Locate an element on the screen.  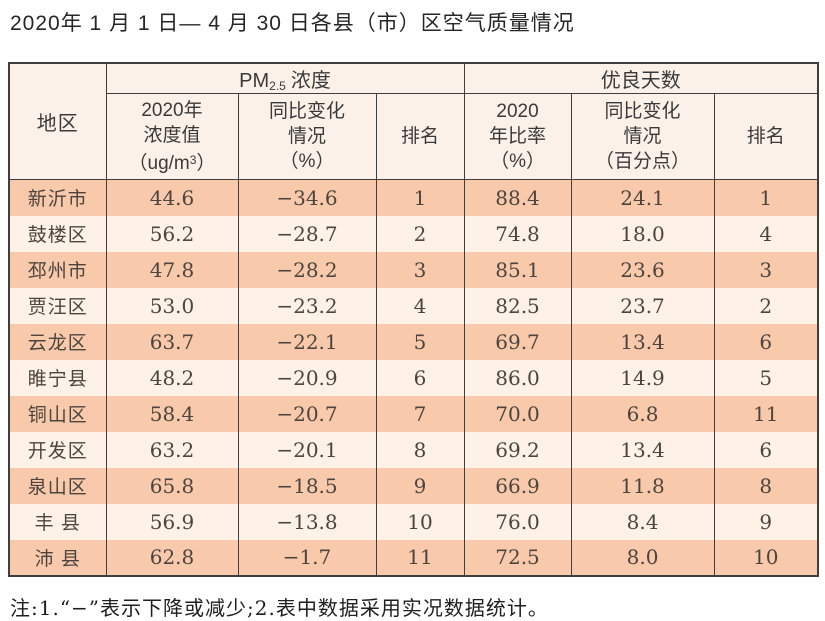
region-cell: 沛 县 is located at coordinates (57, 557).